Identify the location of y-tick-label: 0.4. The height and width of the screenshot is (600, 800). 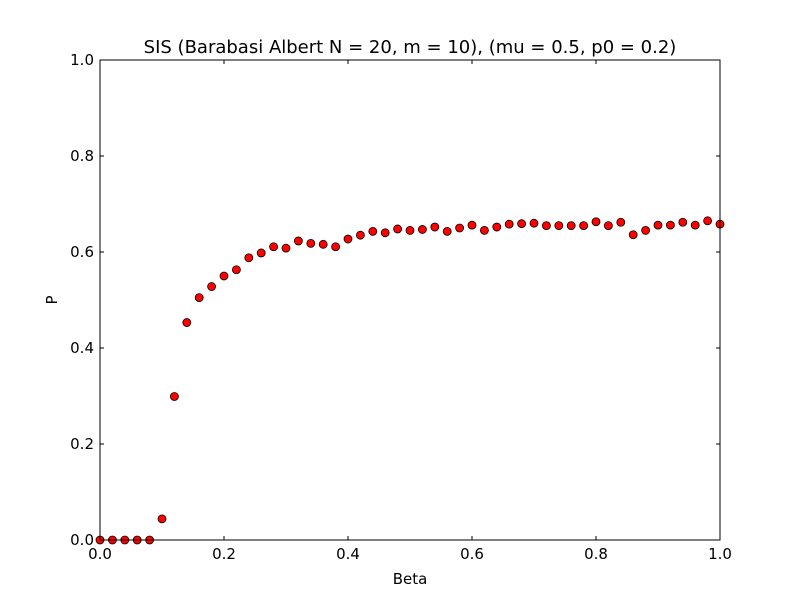
(82, 348).